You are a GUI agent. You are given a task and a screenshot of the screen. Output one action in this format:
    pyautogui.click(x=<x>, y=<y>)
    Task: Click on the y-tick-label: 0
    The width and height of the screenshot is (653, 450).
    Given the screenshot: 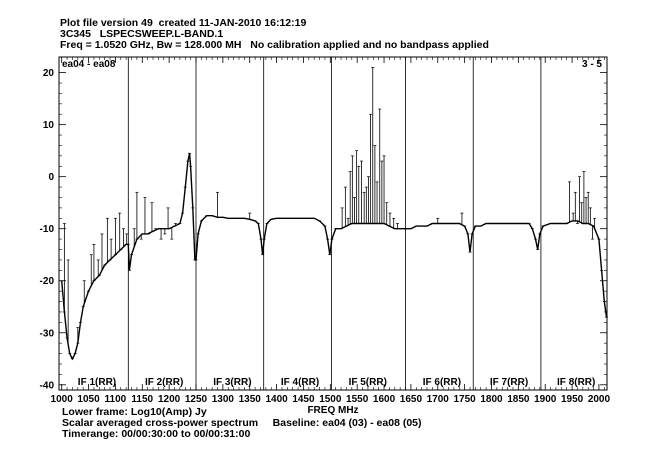 What is the action you would take?
    pyautogui.click(x=51, y=177)
    